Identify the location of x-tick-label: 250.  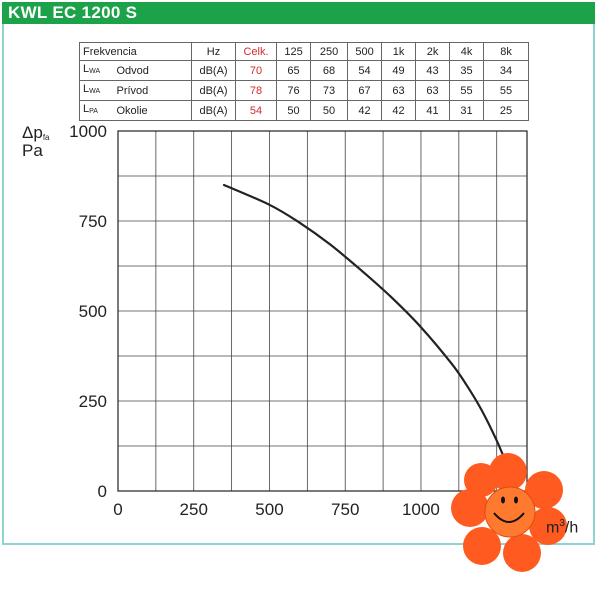
(194, 509).